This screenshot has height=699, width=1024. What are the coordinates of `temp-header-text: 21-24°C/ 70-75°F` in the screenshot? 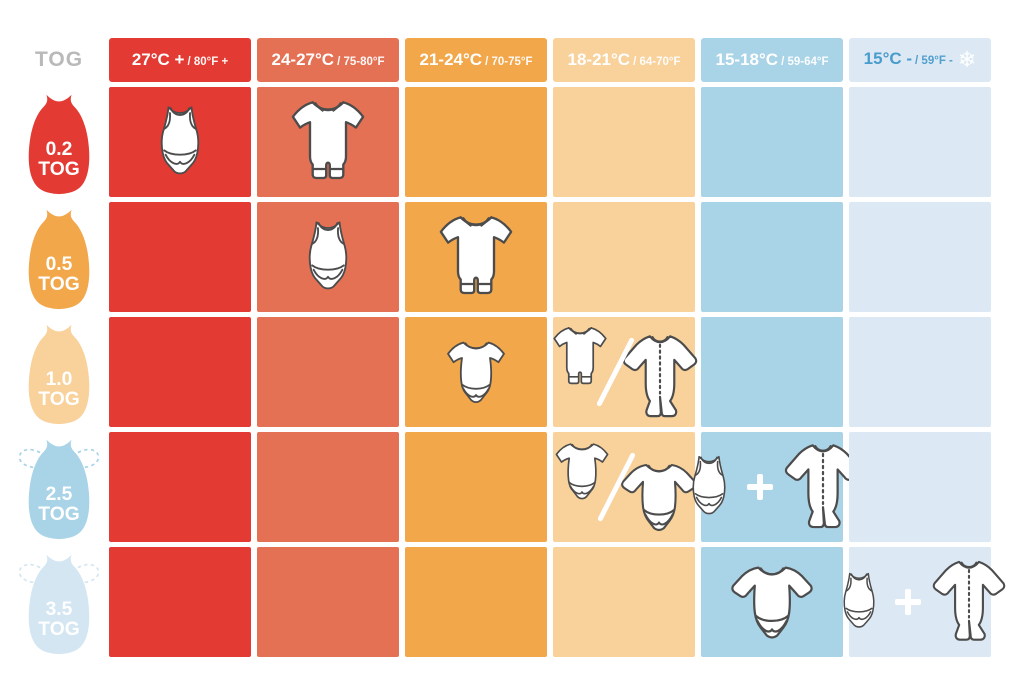 It's located at (476, 59).